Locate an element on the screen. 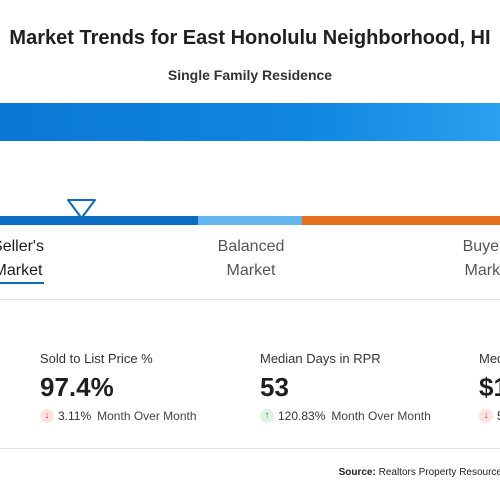 This screenshot has width=500, height=500. section-divider is located at coordinates (250, 299).